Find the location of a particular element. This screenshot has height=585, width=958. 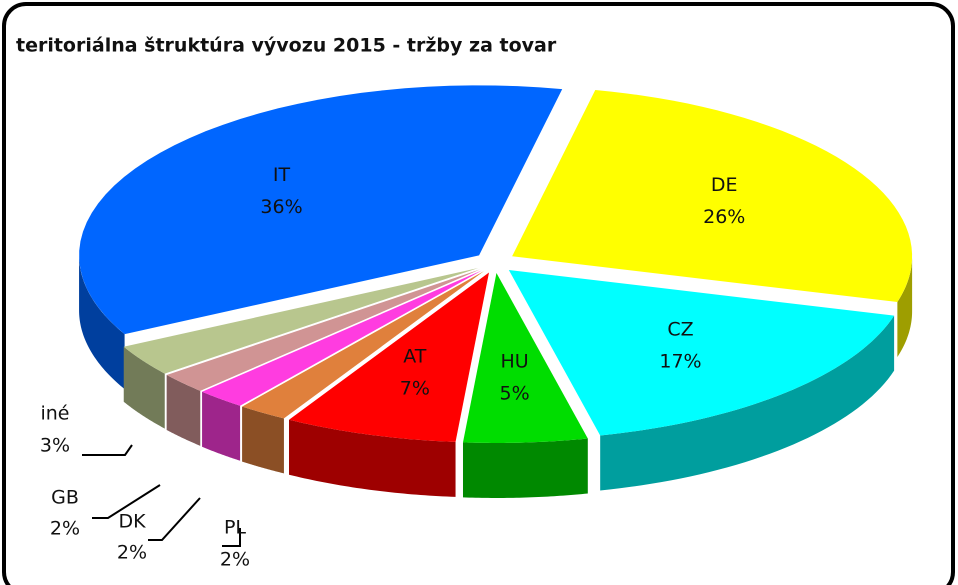

slice-label: HU is located at coordinates (515, 362).